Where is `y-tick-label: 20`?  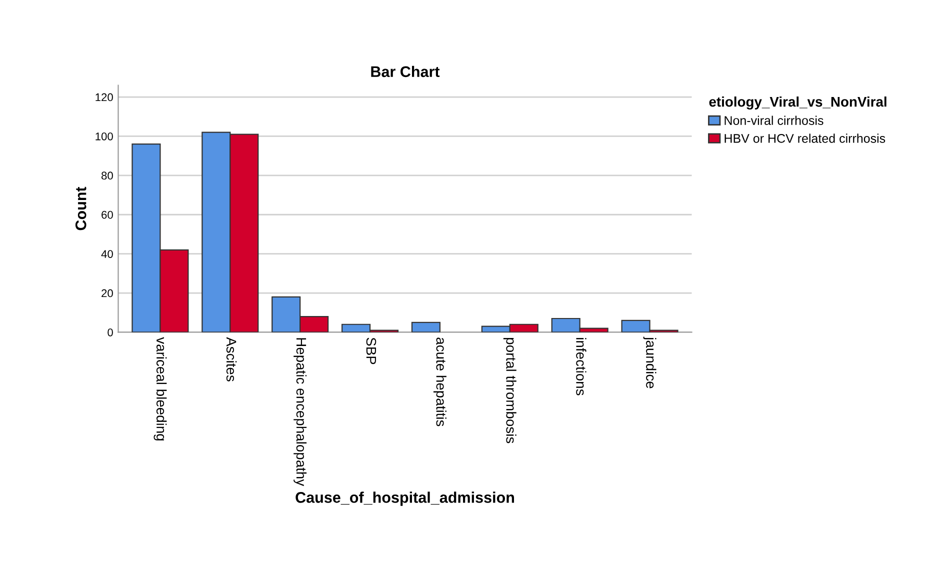 y-tick-label: 20 is located at coordinates (107, 293).